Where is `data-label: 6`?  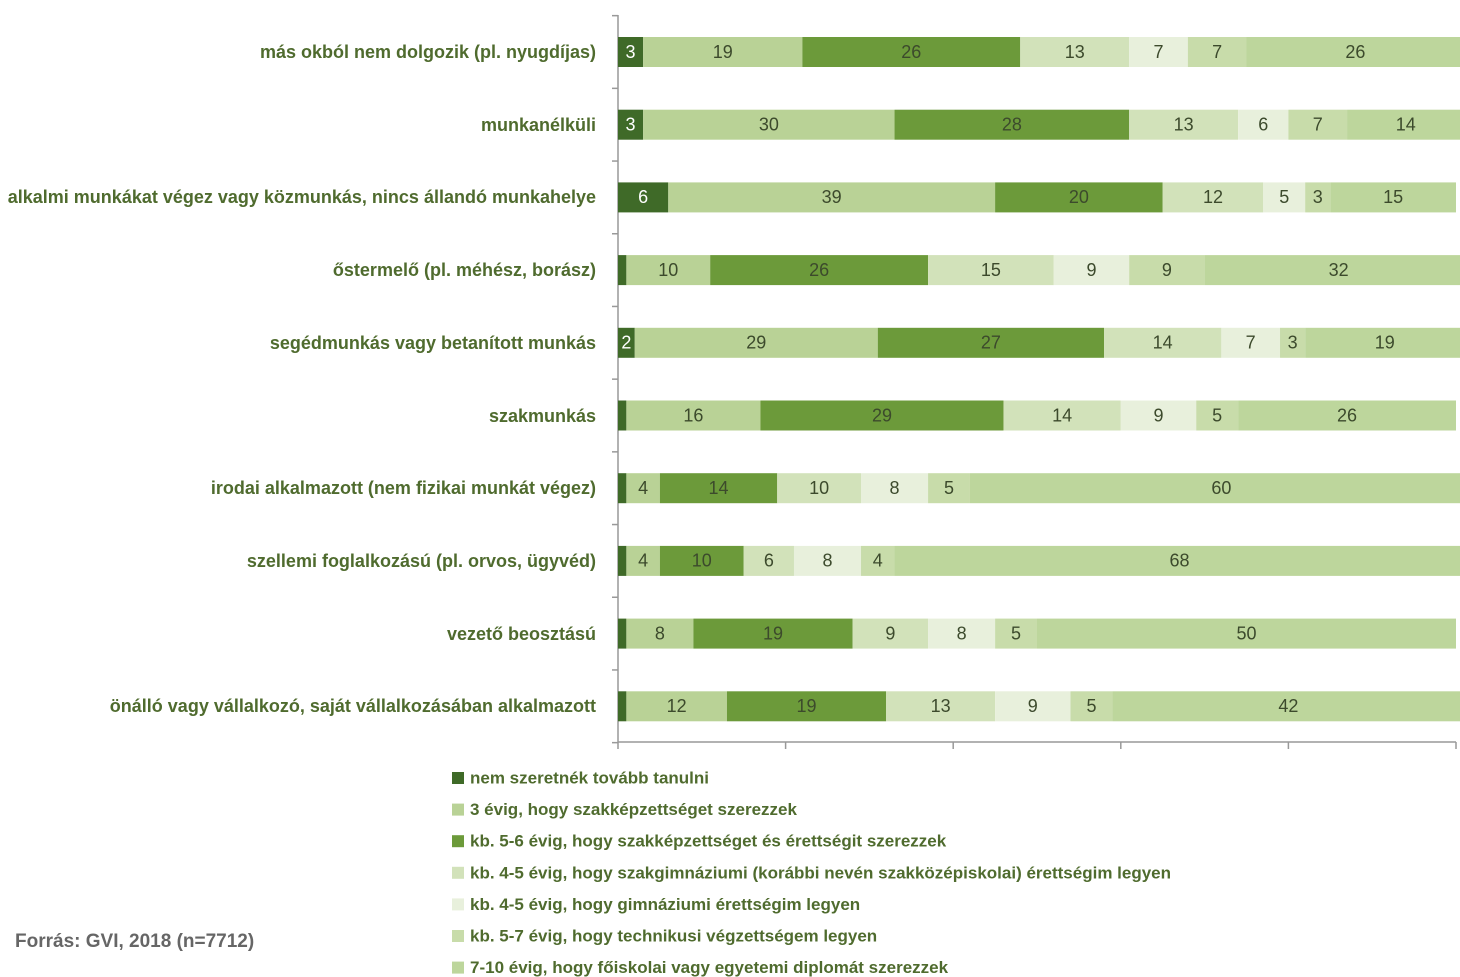 data-label: 6 is located at coordinates (1263, 124).